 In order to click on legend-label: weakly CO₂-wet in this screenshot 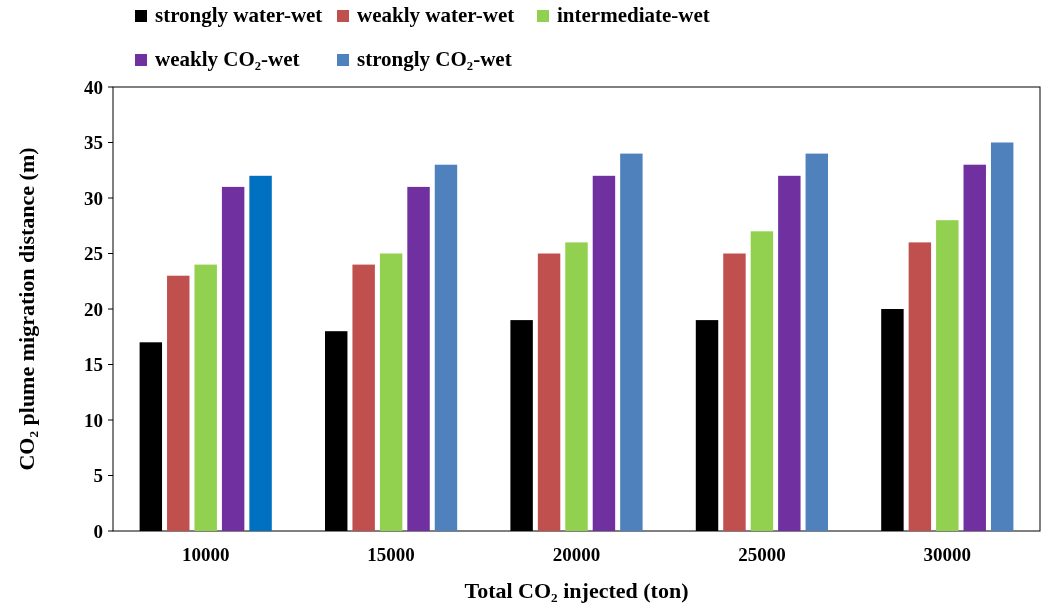, I will do `click(227, 59)`.